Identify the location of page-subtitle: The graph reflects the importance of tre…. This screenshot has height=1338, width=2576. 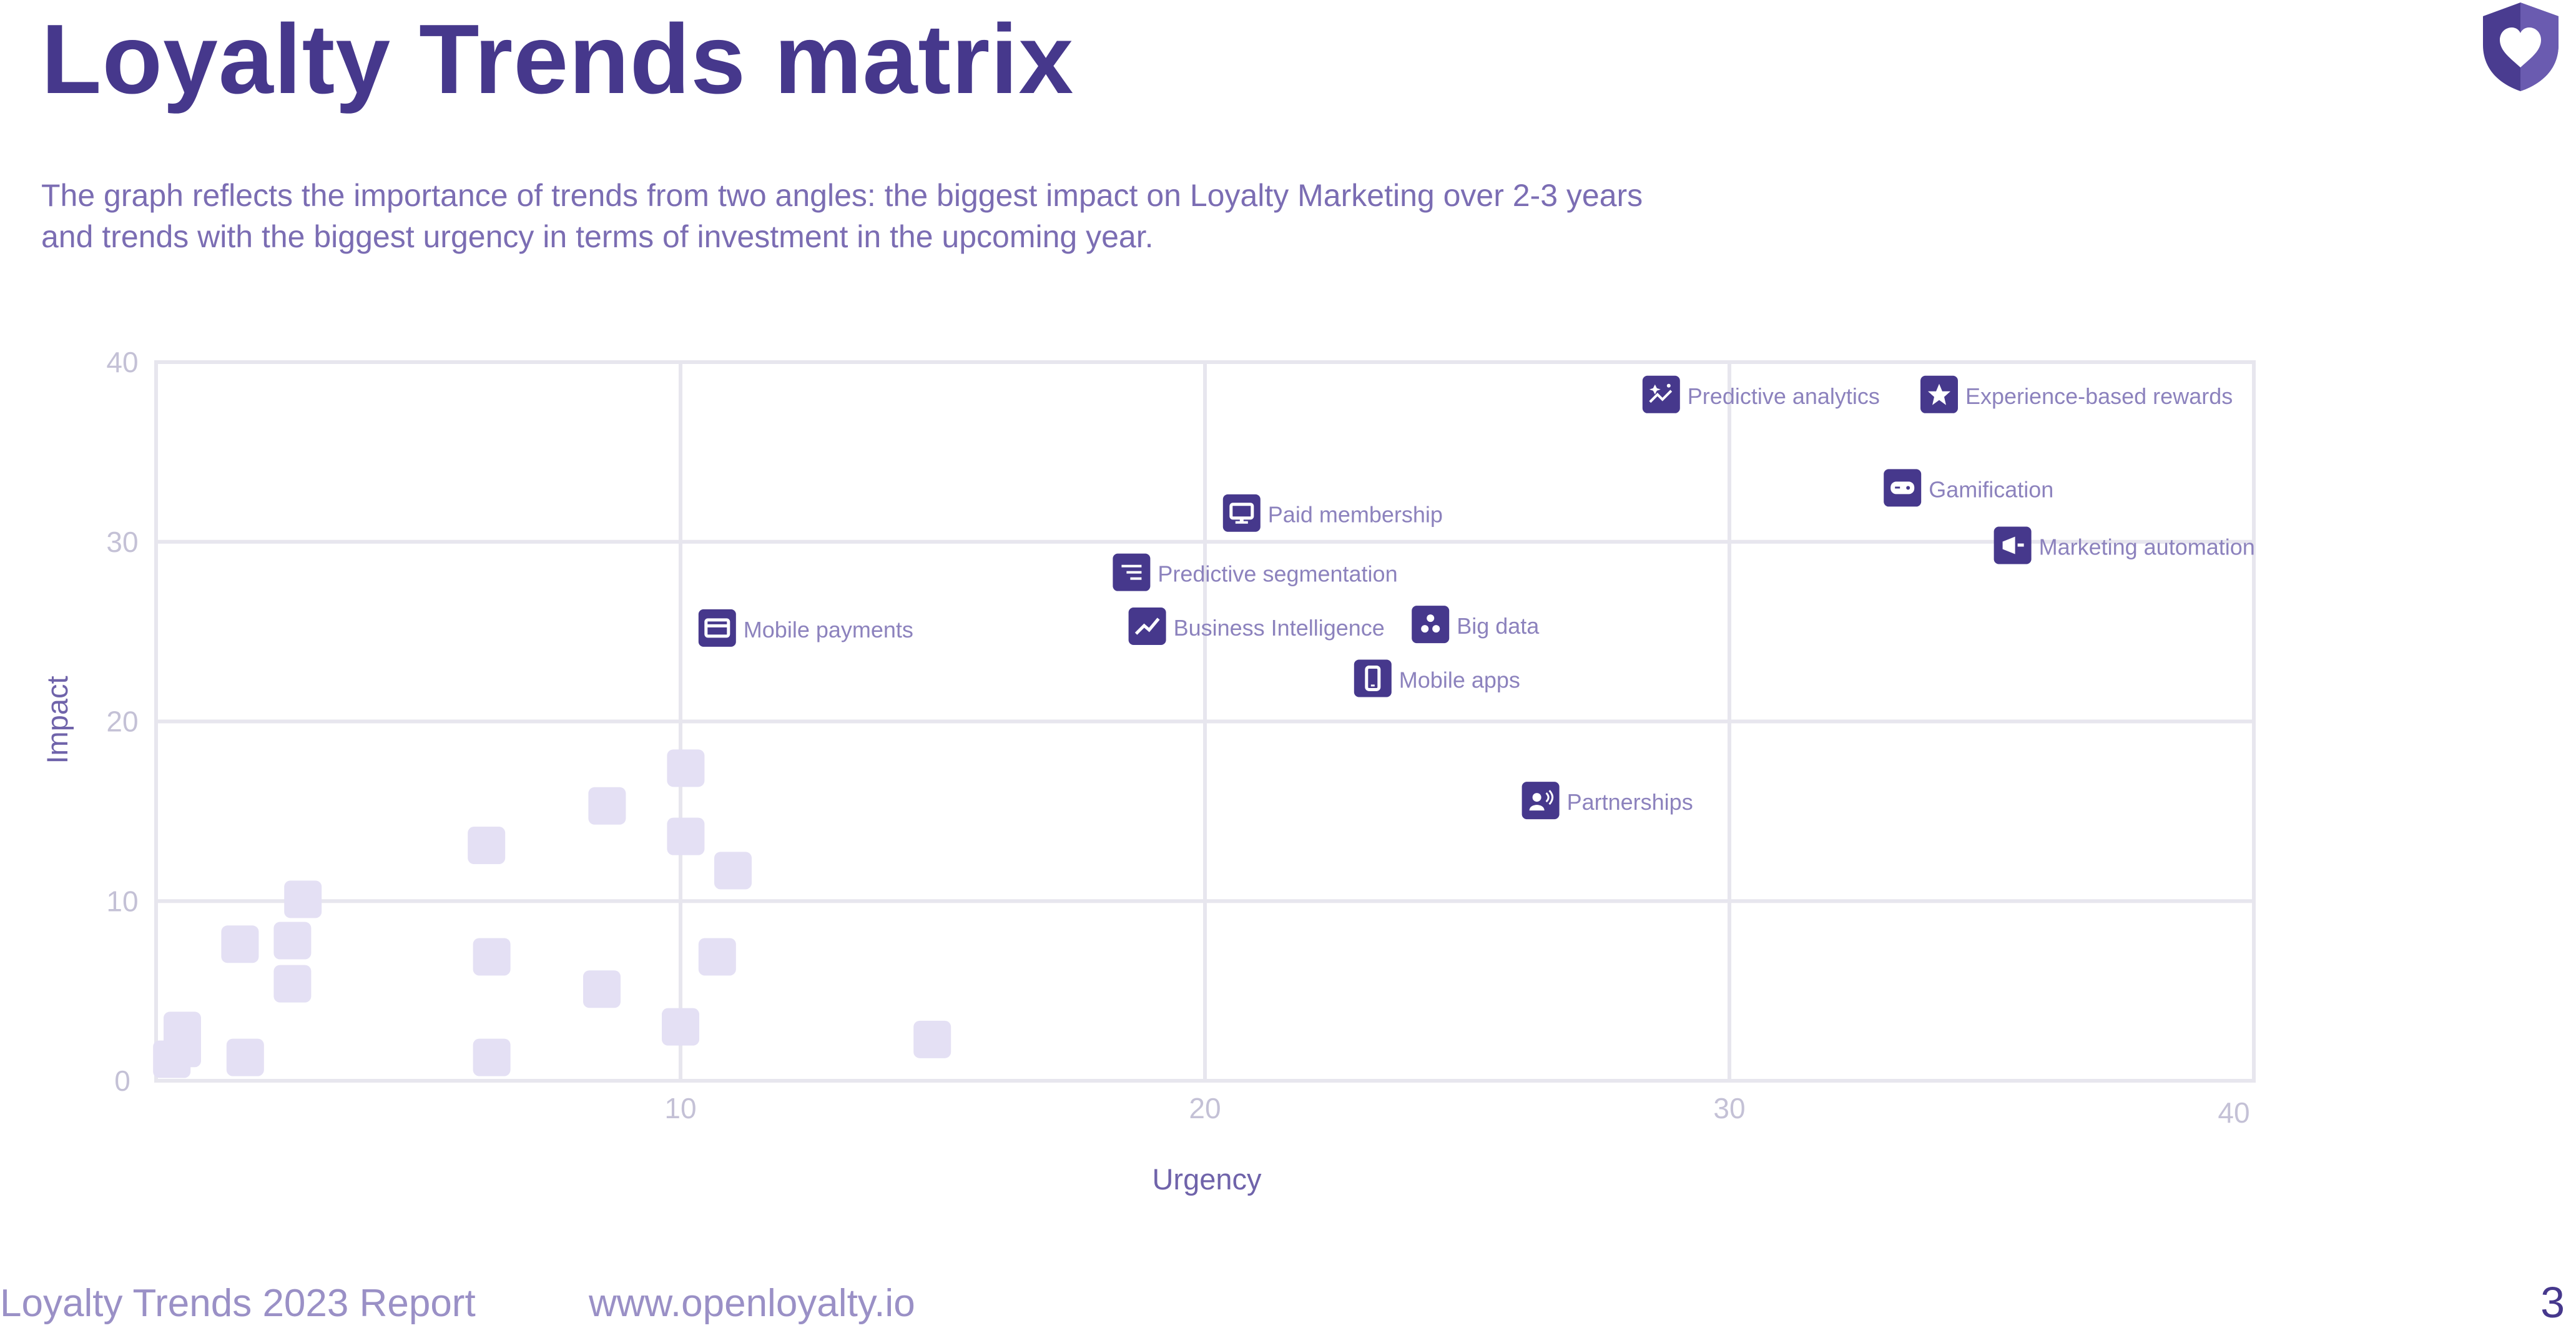
(842, 216).